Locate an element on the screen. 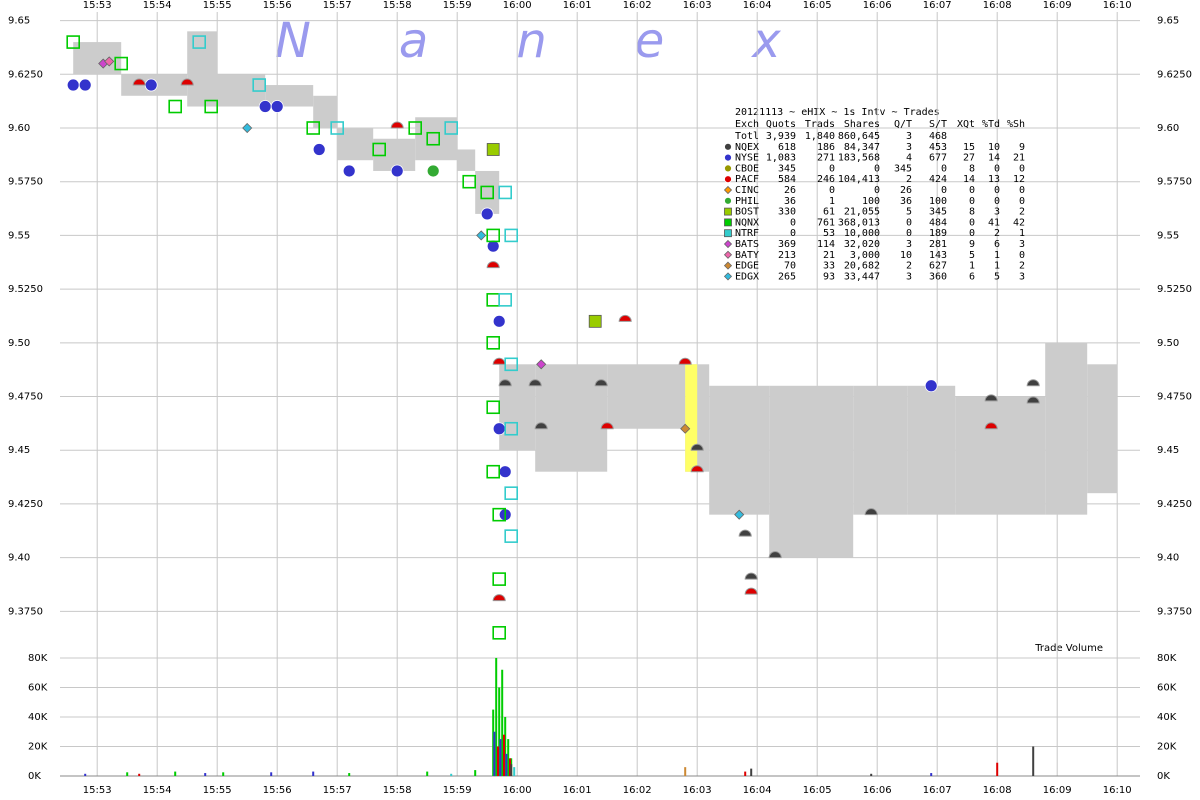 This screenshot has height=800, width=1200. table-cell: 189 is located at coordinates (938, 233).